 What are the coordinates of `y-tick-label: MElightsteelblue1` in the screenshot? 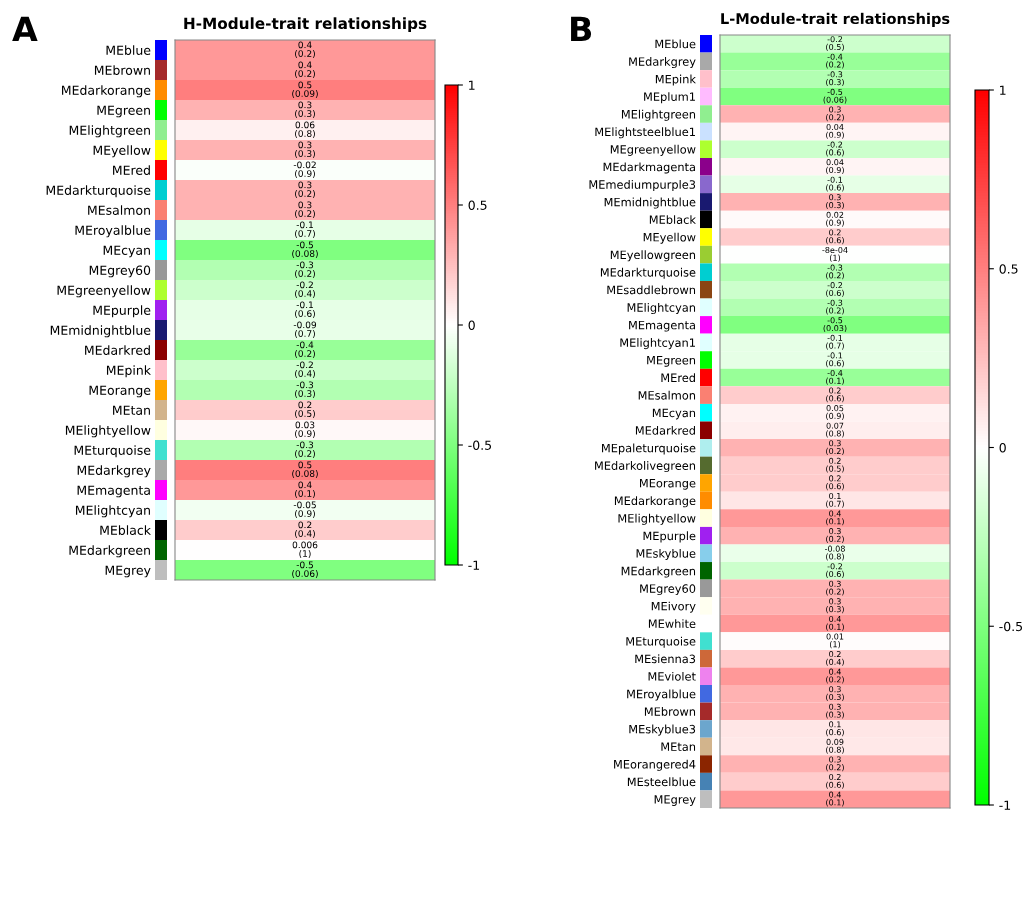 It's located at (645, 133).